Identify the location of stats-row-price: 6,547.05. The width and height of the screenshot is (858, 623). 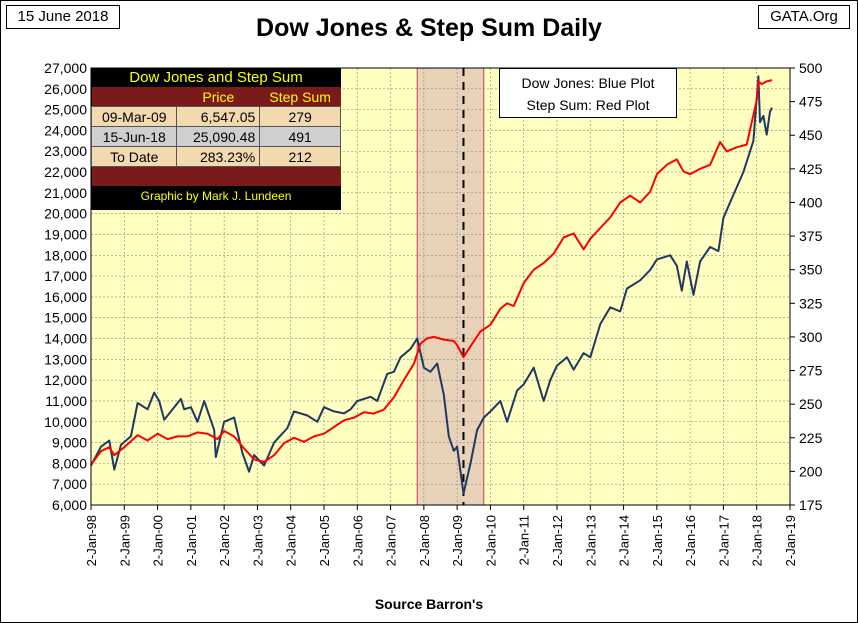
(218, 116).